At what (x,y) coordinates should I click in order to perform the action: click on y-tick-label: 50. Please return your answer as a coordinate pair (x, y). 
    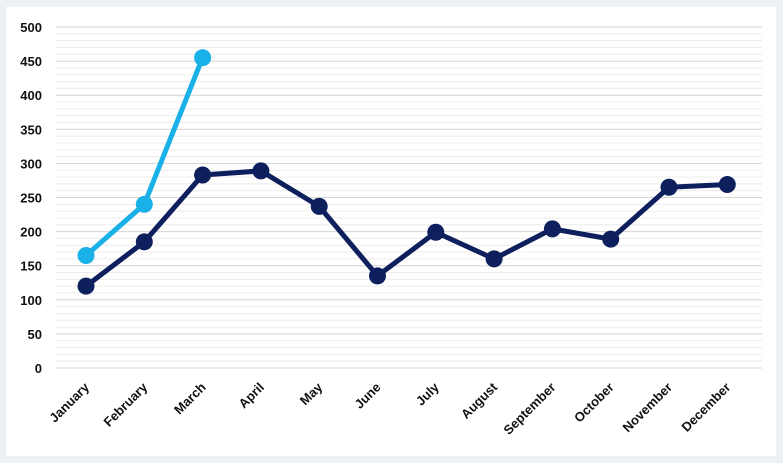
    Looking at the image, I should click on (35, 334).